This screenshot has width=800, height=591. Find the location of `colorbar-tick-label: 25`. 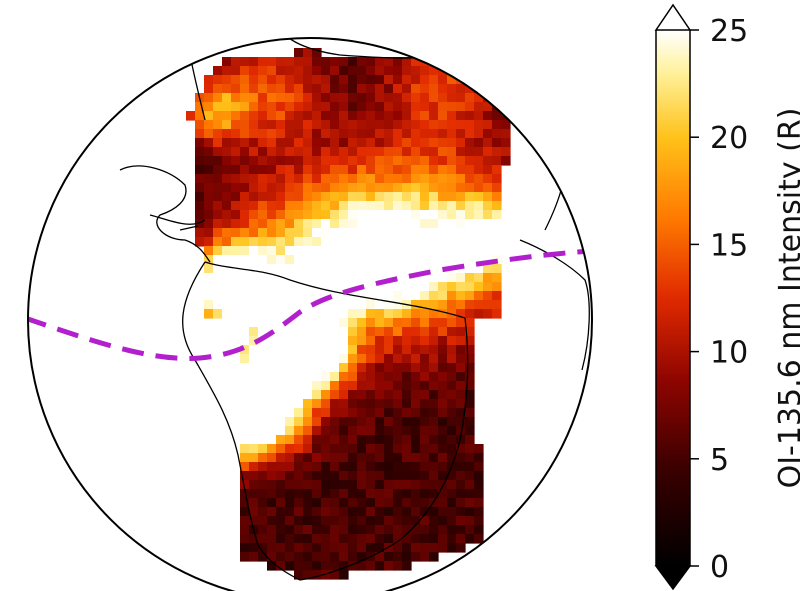

colorbar-tick-label: 25 is located at coordinates (729, 31).